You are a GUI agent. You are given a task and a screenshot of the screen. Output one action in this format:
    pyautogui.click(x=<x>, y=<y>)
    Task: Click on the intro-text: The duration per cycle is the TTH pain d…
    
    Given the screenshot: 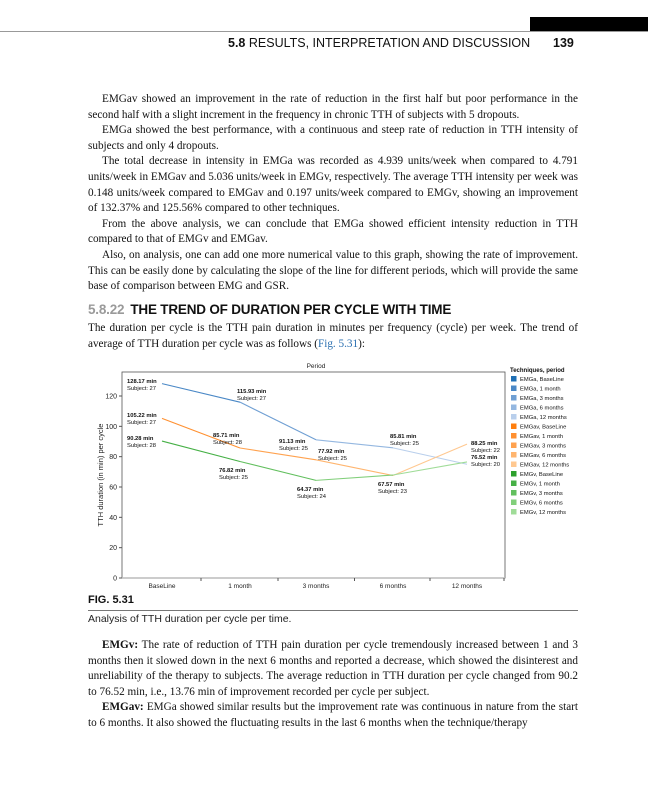 What is the action you would take?
    pyautogui.click(x=333, y=336)
    